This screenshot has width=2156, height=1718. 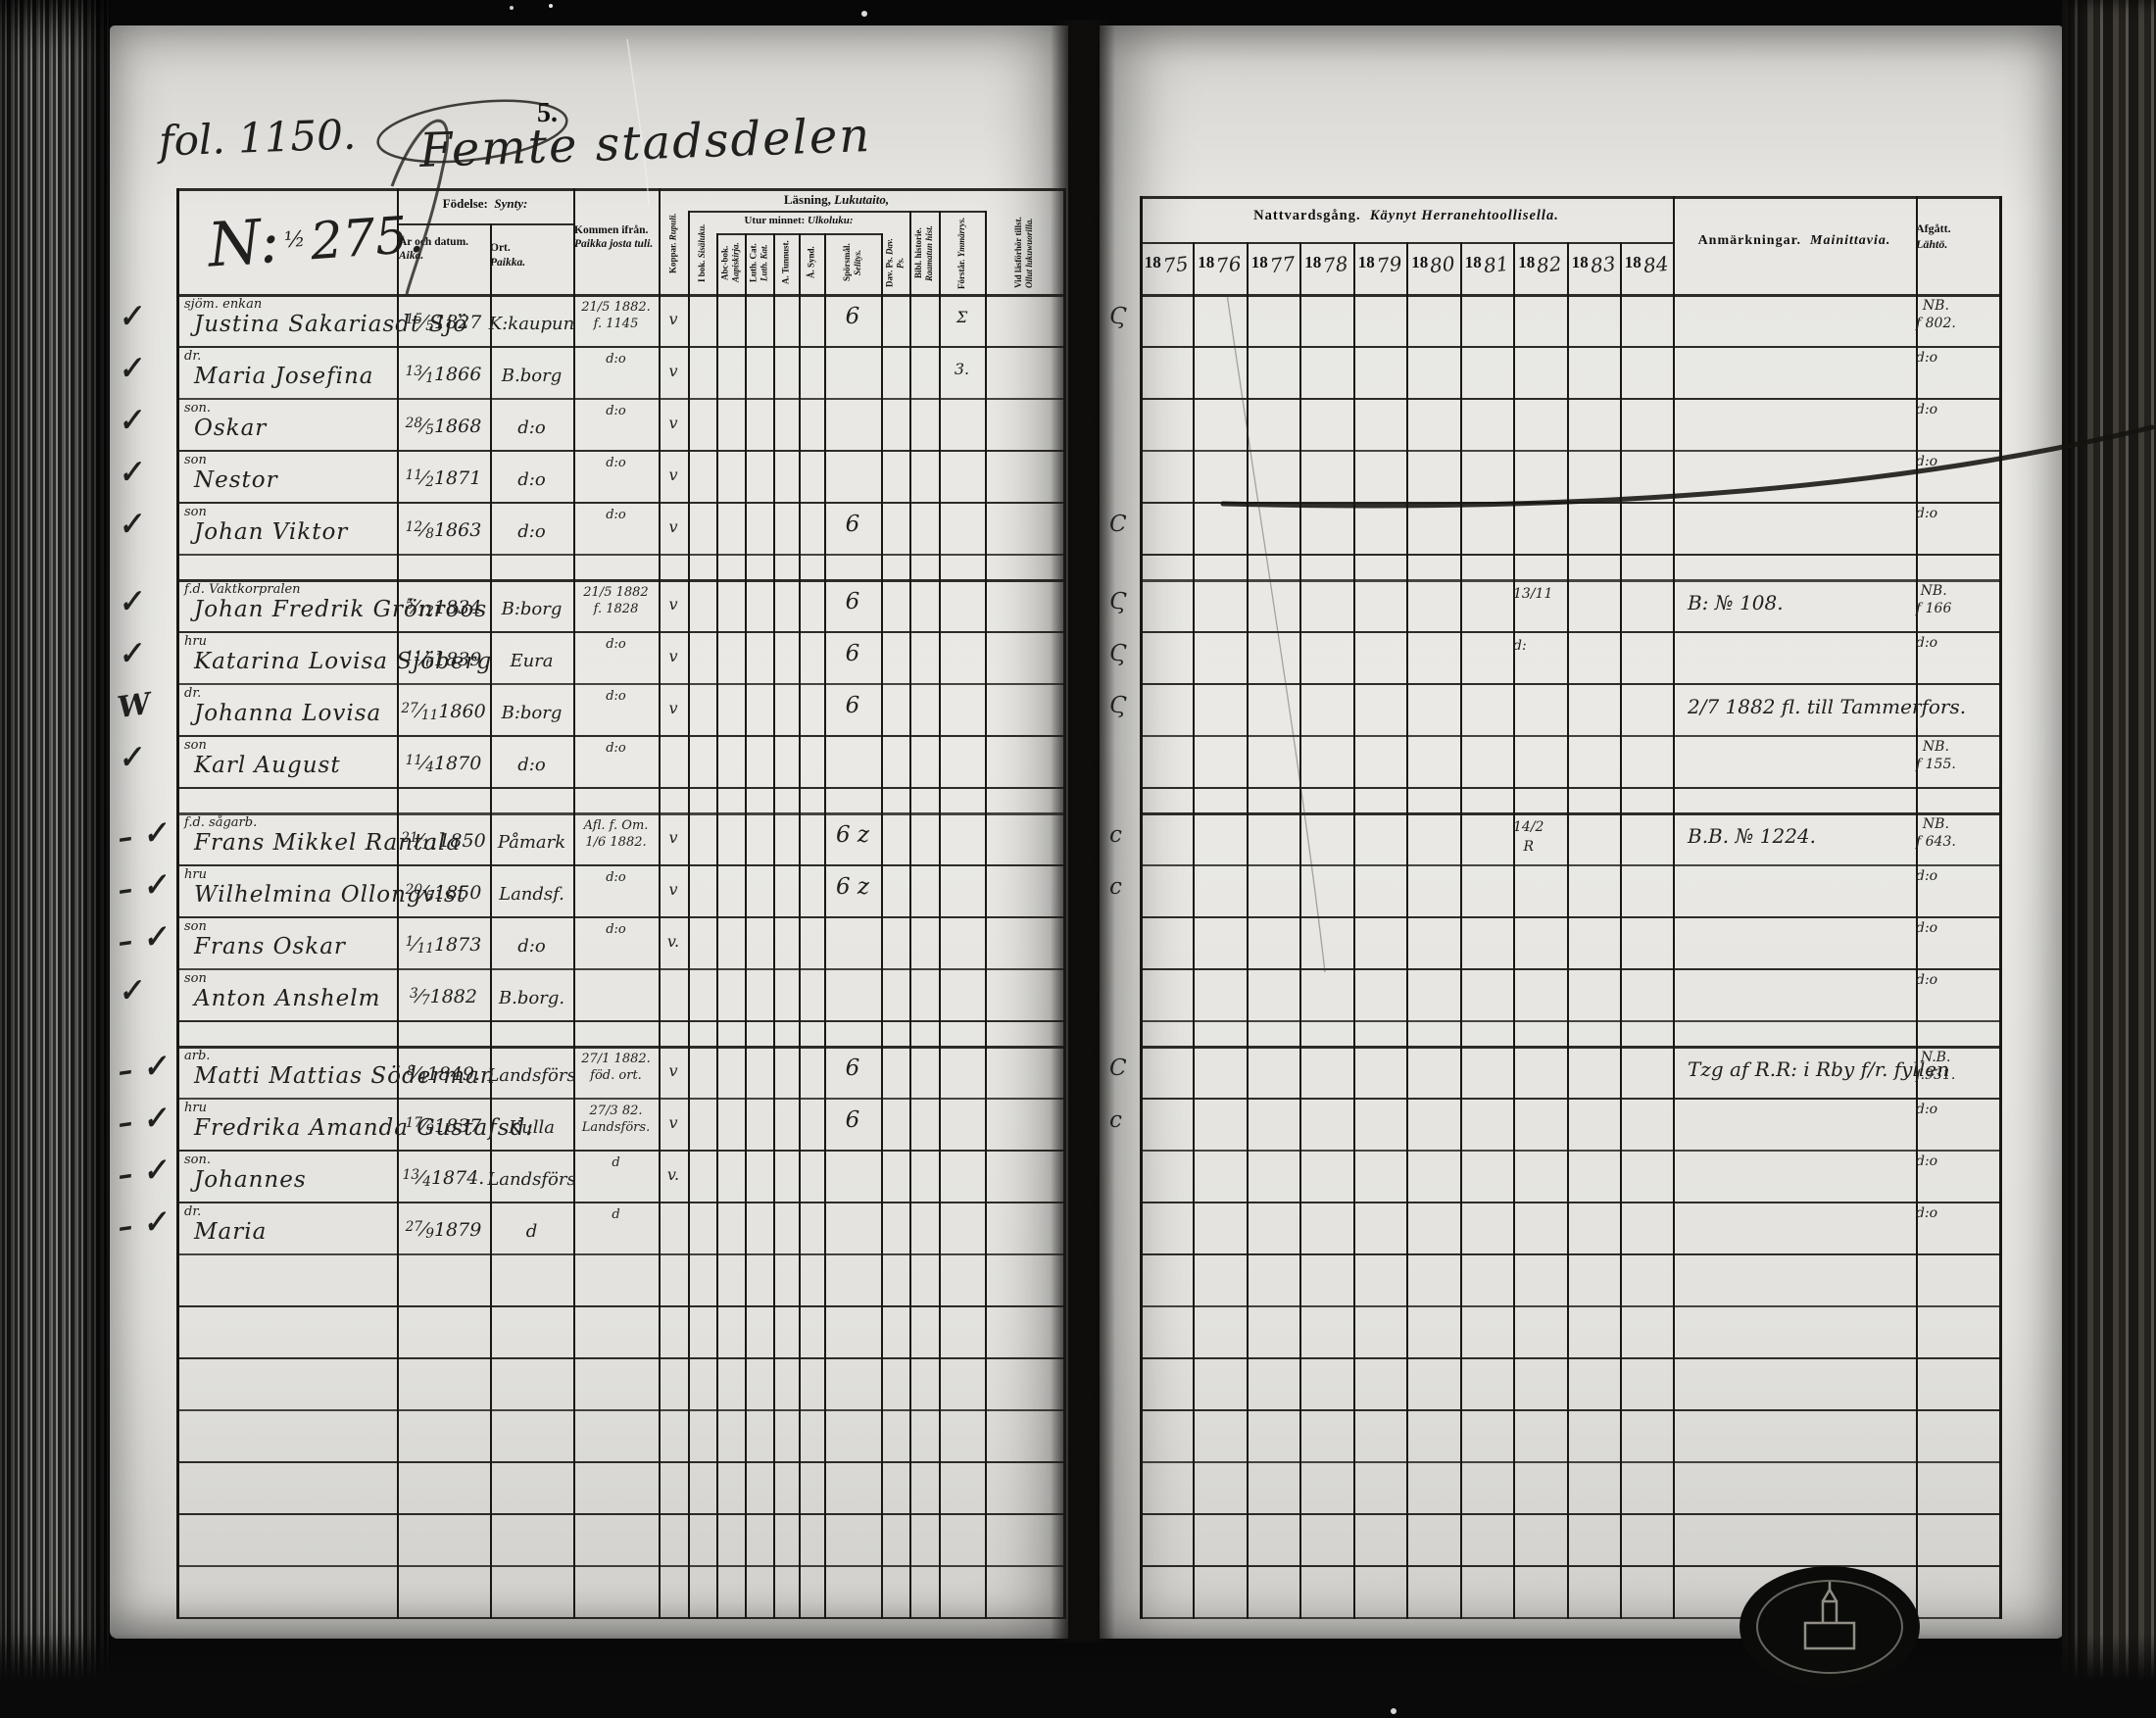 What do you see at coordinates (443, 1231) in the screenshot?
I see `entry-birth-date: 27⁄9 1879` at bounding box center [443, 1231].